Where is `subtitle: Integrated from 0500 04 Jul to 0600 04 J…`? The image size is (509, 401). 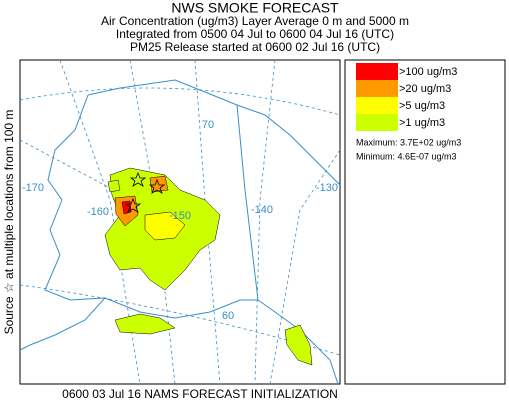 subtitle: Integrated from 0500 04 Jul to 0600 04 J… is located at coordinates (255, 34).